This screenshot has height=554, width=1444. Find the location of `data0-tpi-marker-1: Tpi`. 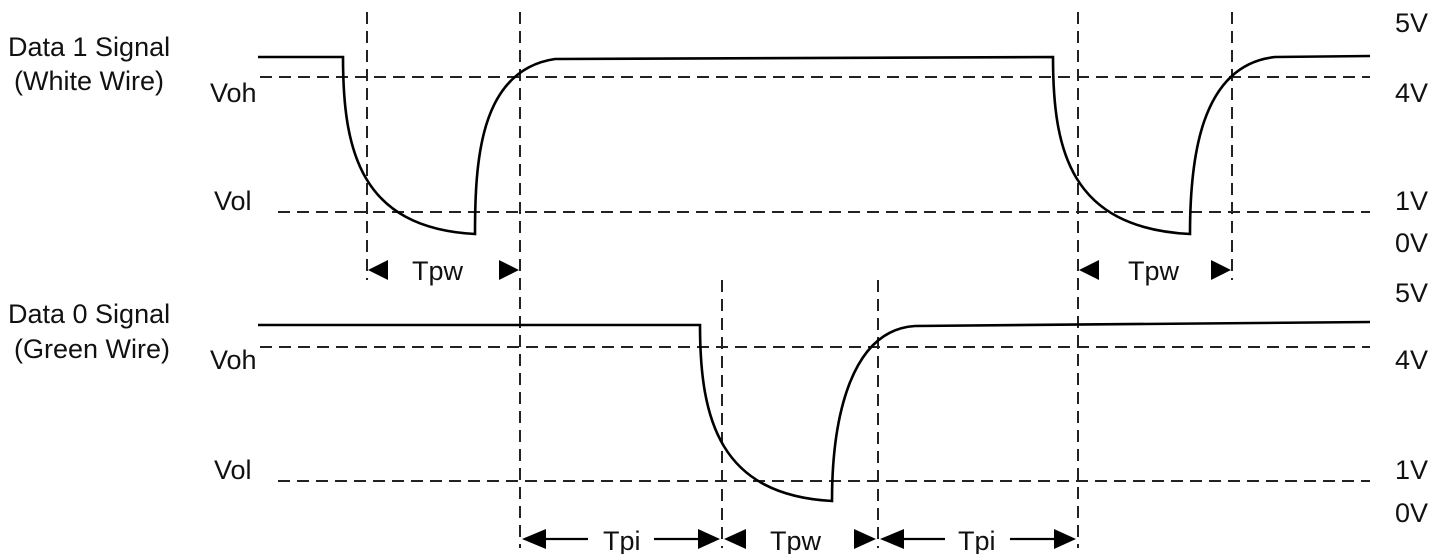

data0-tpi-marker-1: Tpi is located at coordinates (621, 540).